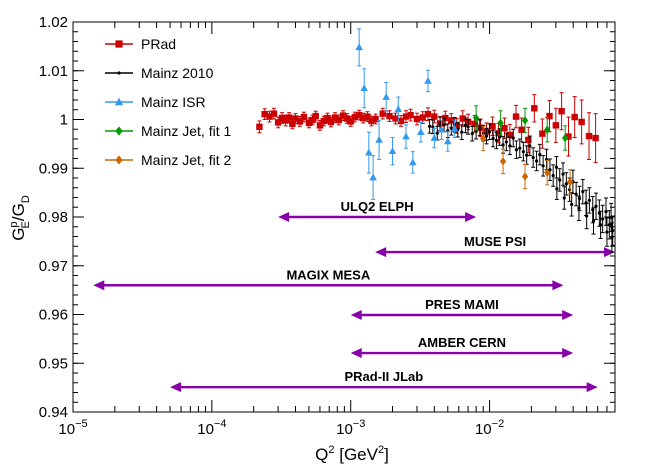 The image size is (654, 472). I want to click on legend-item: PRad, so click(140, 44).